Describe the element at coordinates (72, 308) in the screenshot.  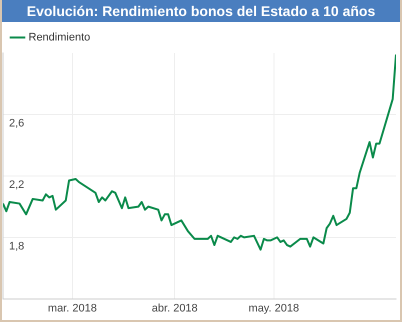
I see `x-tick-label: mar. 2018` at that location.